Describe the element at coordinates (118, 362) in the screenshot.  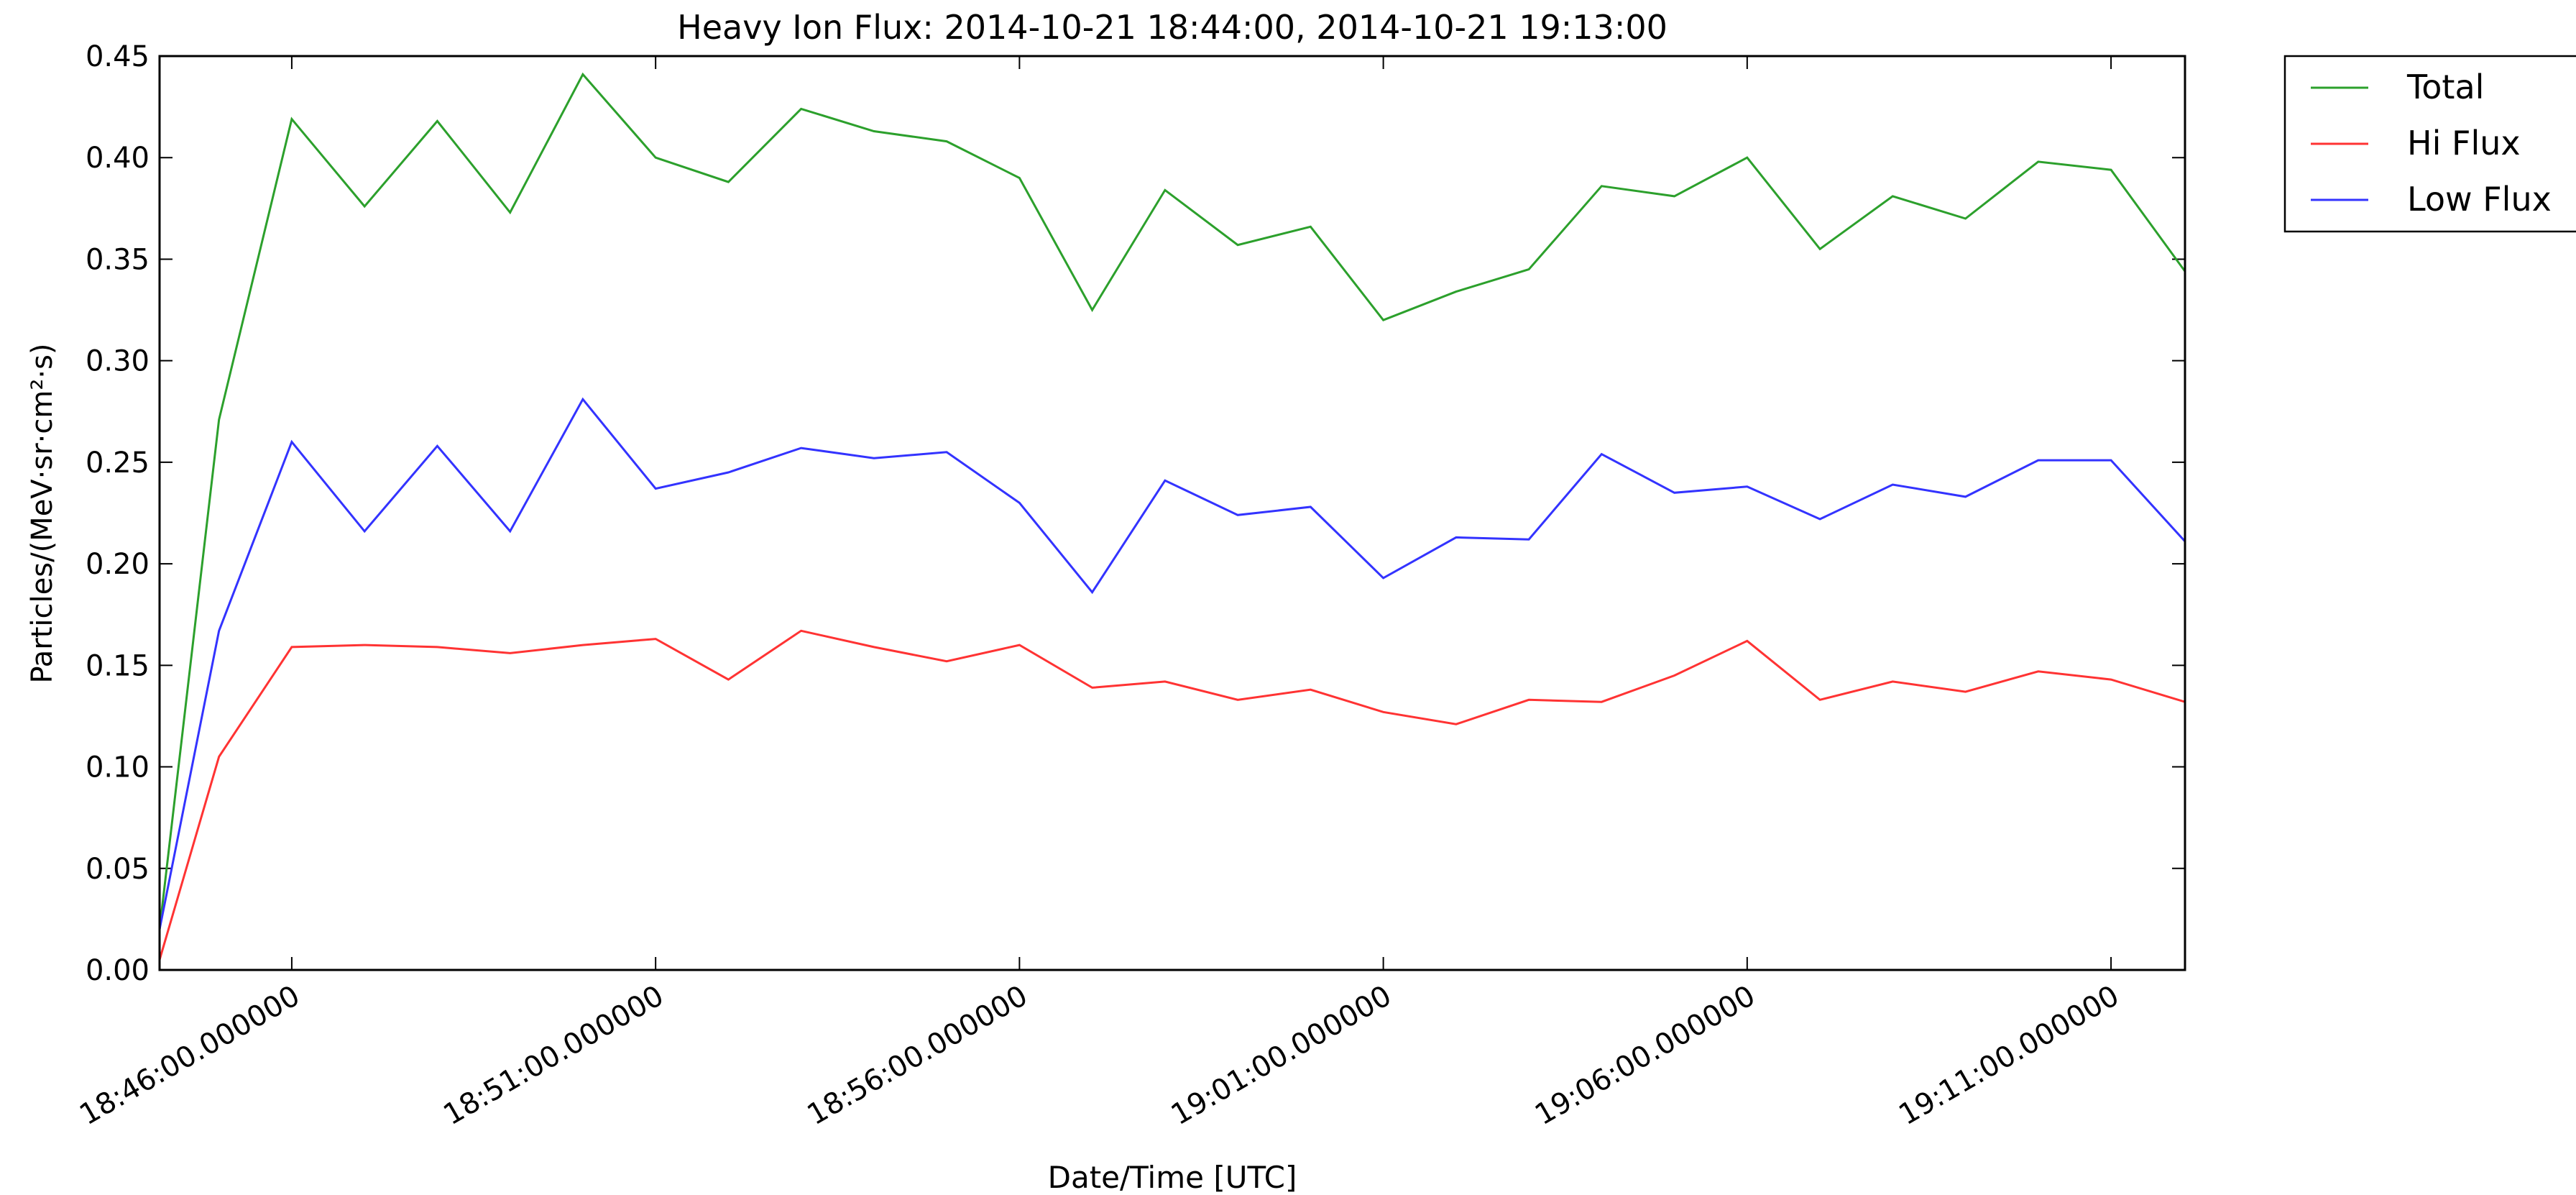
I see `y-tick-label: 0.30` at that location.